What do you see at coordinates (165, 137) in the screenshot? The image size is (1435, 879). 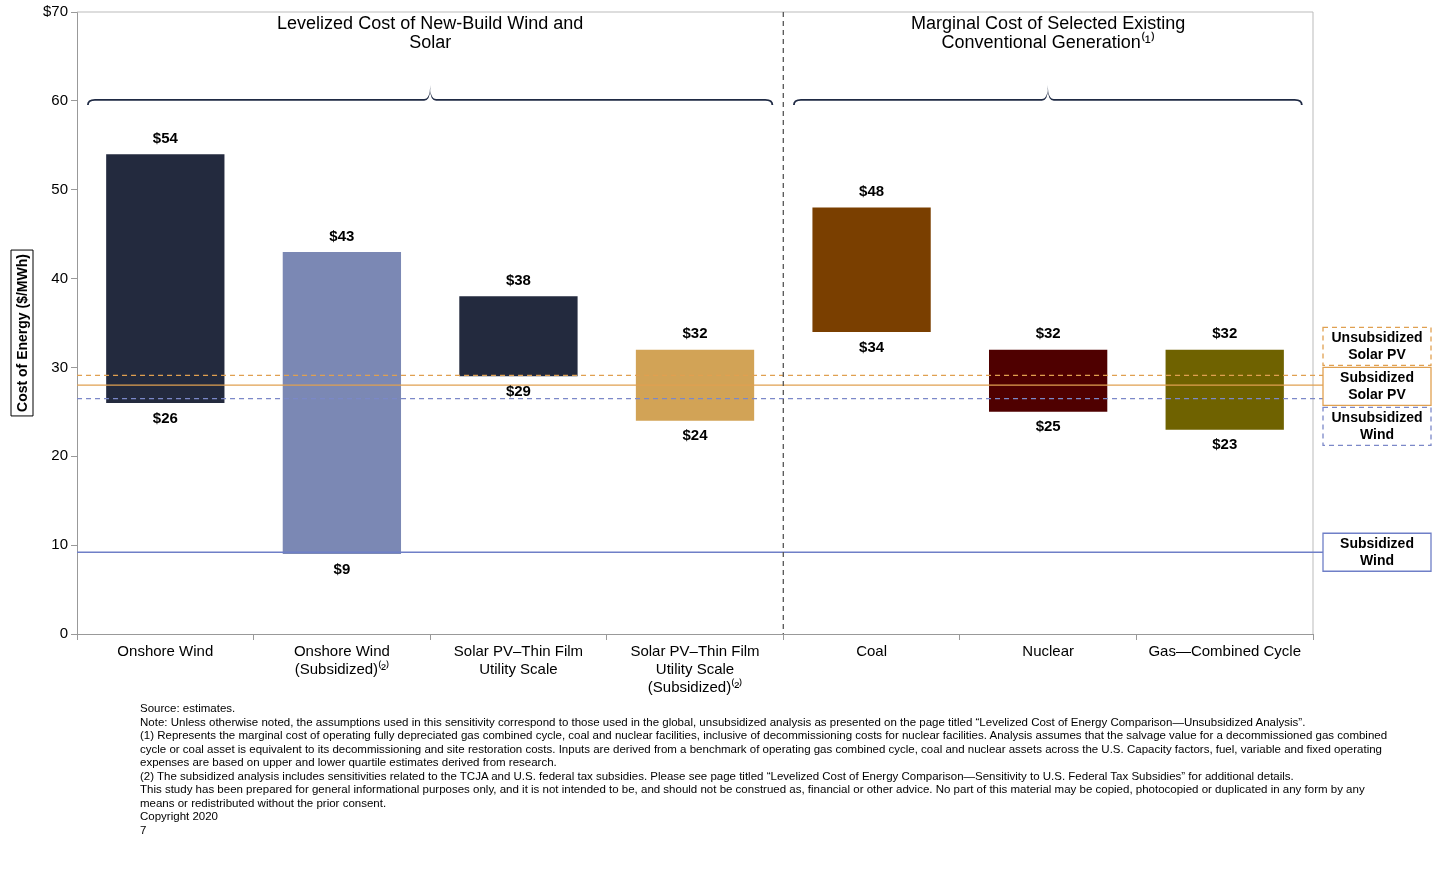 I see `annotation: $54` at bounding box center [165, 137].